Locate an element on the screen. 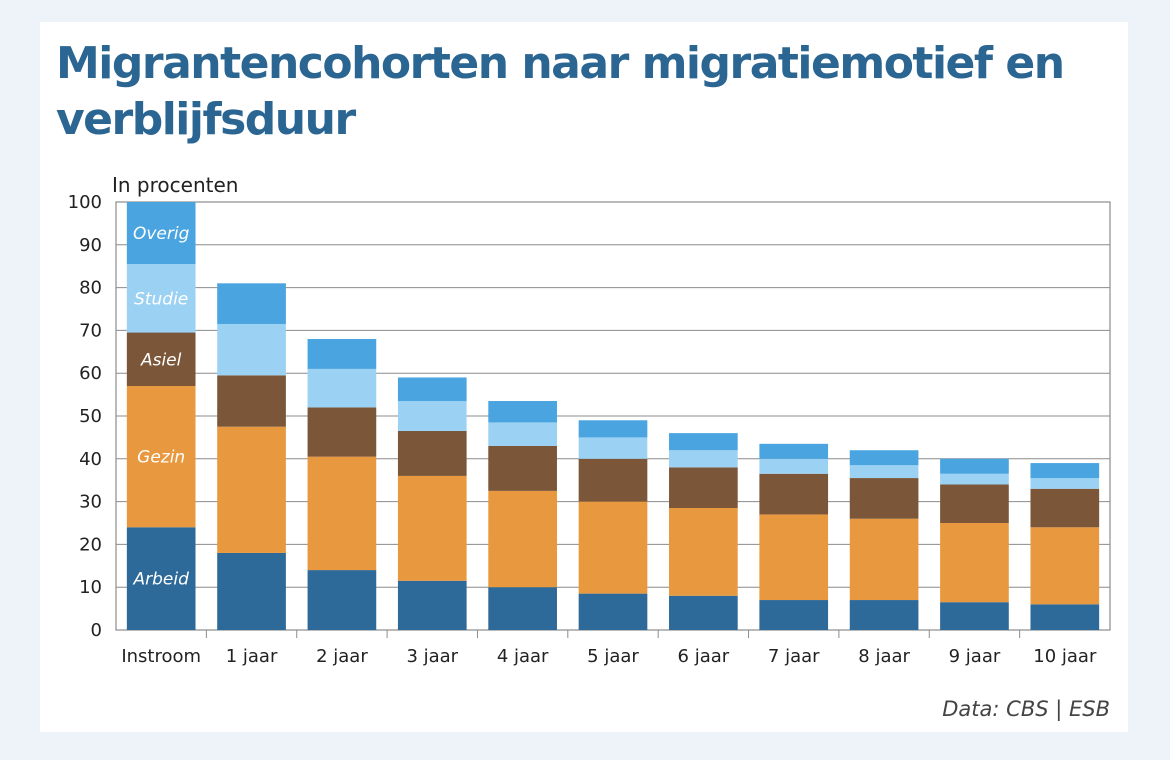 The image size is (1170, 760). y-tick-label: 40 is located at coordinates (90, 459).